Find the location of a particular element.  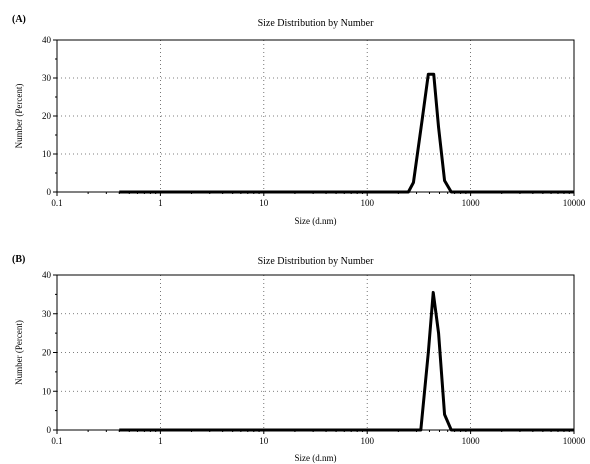

chart-1-ytick-label-2: 20 is located at coordinates (47, 353).